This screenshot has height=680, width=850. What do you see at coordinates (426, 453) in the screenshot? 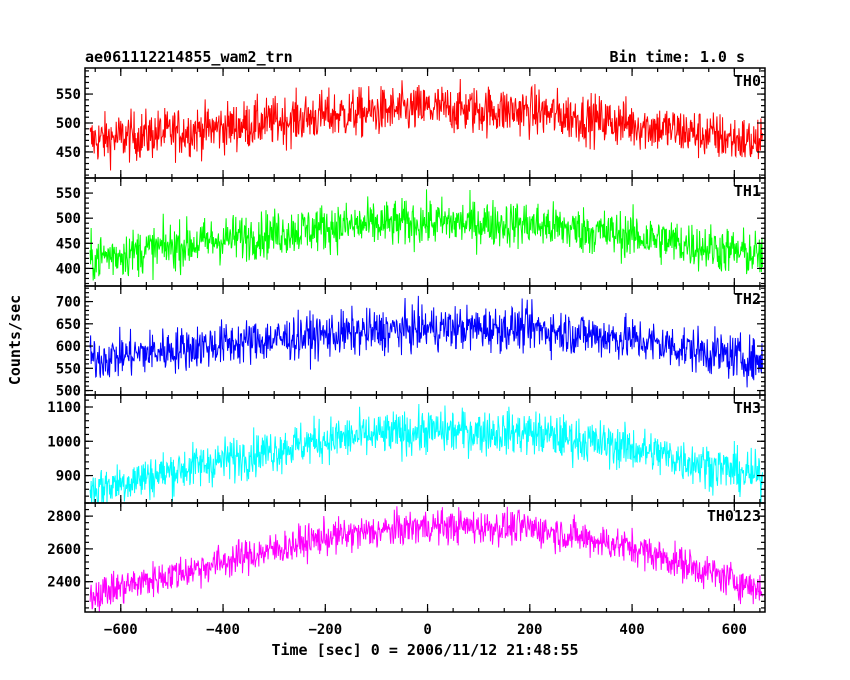
I see `series-line-th3` at bounding box center [426, 453].